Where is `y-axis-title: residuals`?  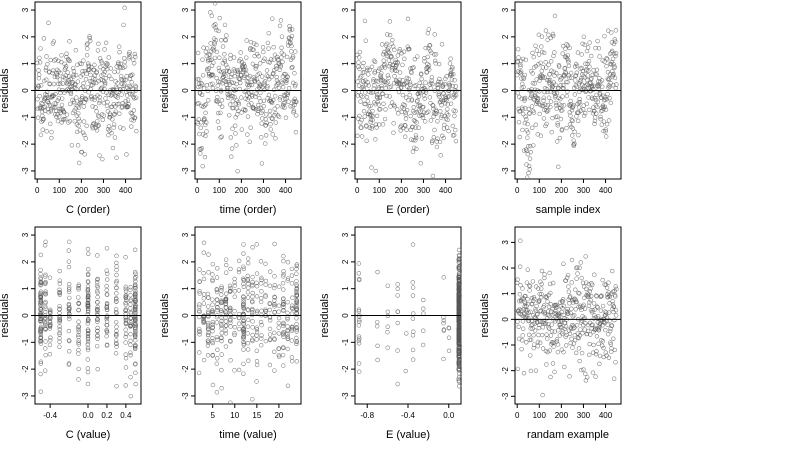 y-axis-title: residuals is located at coordinates (325, 315).